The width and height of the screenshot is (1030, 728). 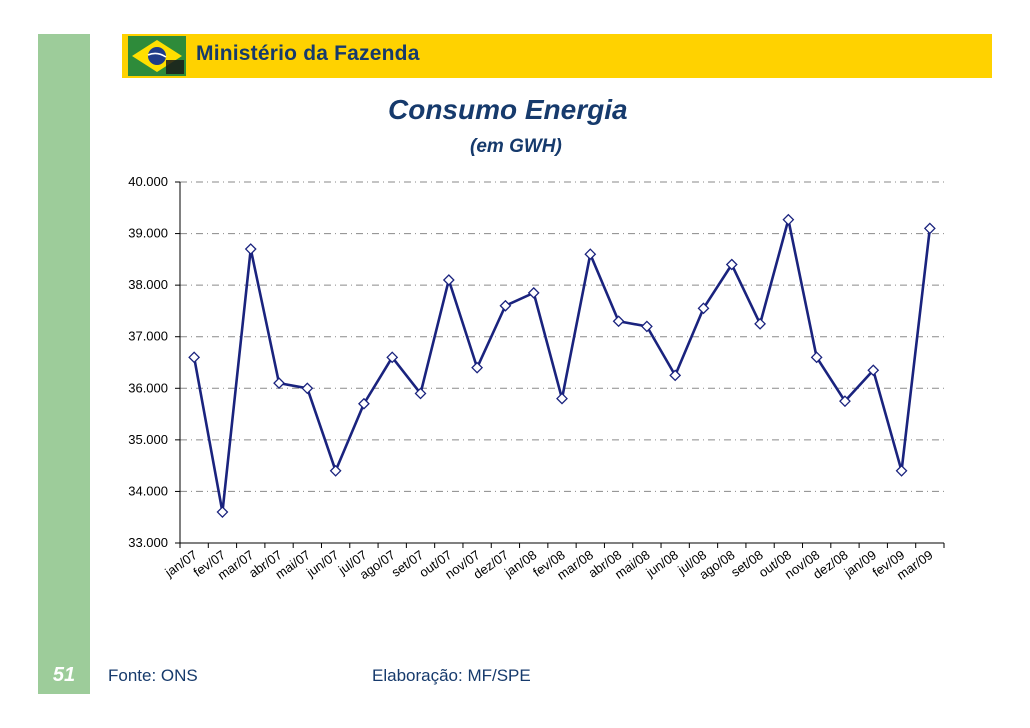 What do you see at coordinates (860, 563) in the screenshot?
I see `x-tick-label: jan/09` at bounding box center [860, 563].